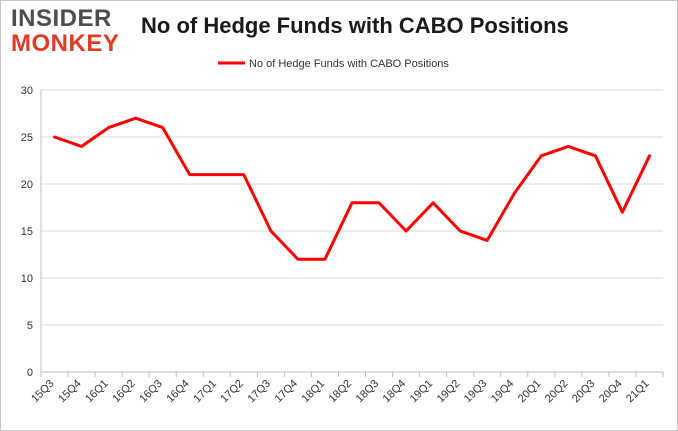  I want to click on x-tick-label: 15Q3, so click(43, 392).